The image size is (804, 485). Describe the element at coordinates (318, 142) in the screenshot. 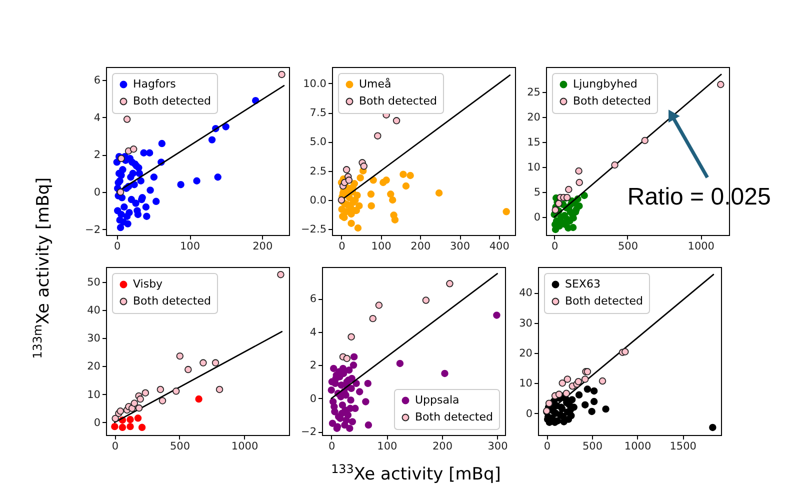

I see `y-tick-label: 5.0` at that location.